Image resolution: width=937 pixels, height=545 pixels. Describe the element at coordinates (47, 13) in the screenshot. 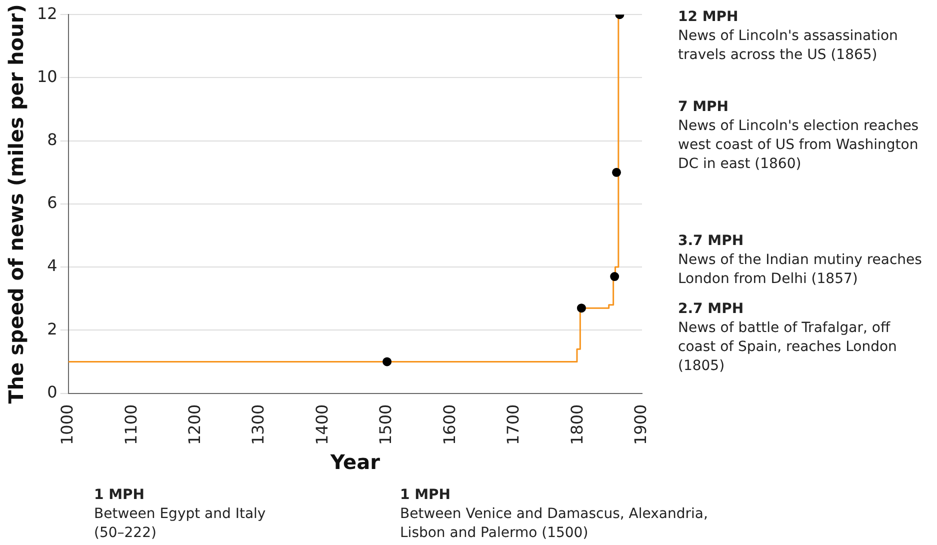

I see `y-tick-label: 12` at that location.